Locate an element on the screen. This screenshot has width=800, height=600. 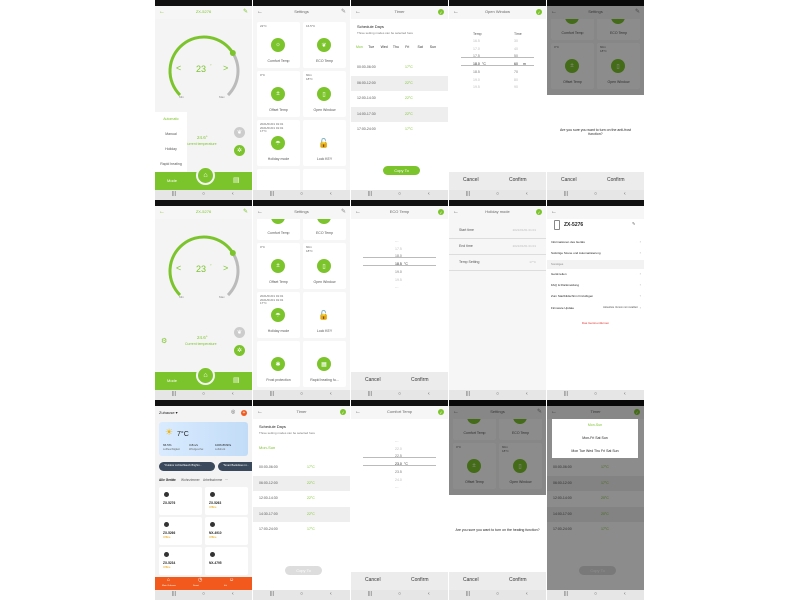
device-setting-item: Gerät teilen › is located at coordinates (595, 274).